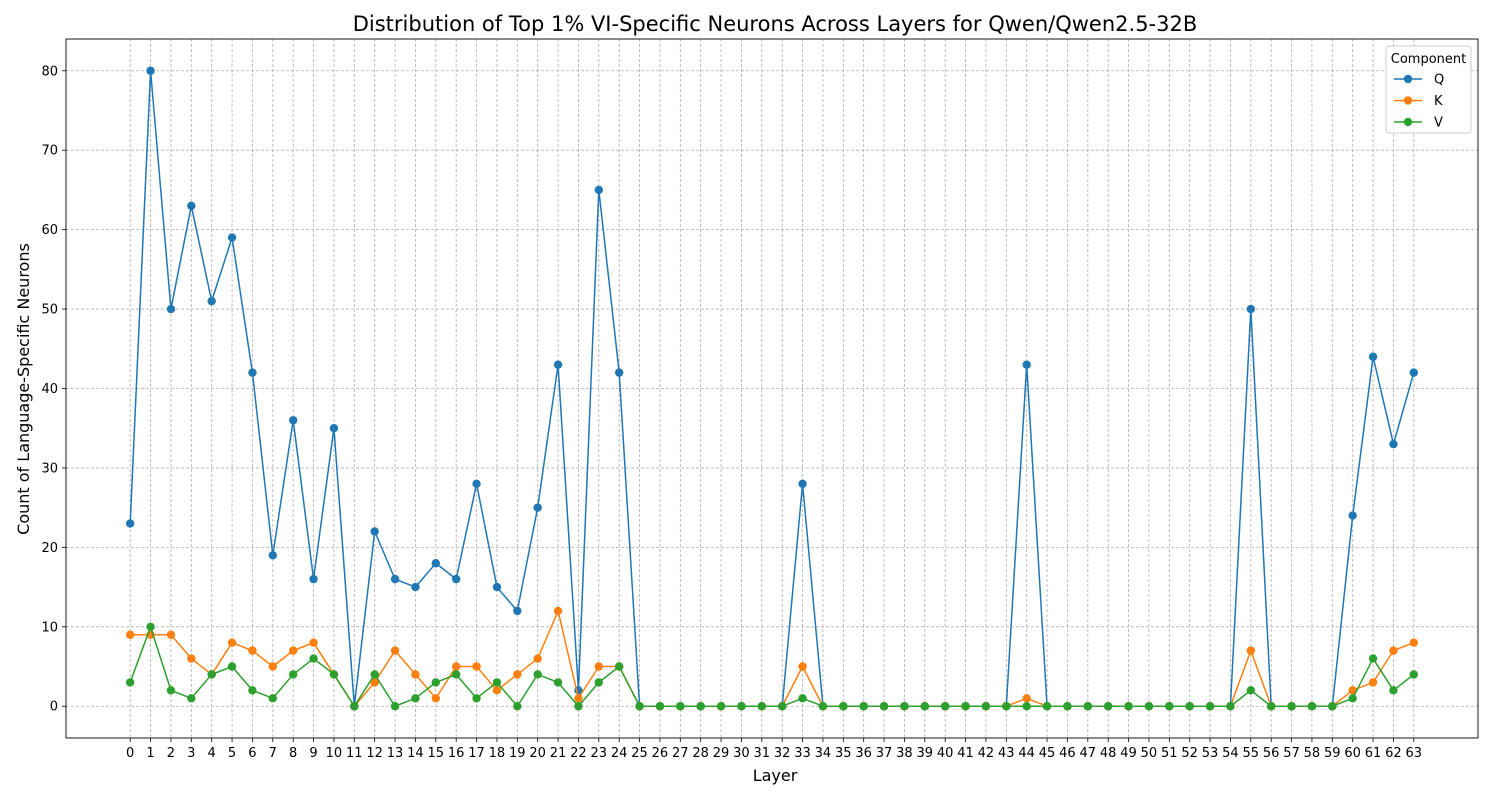 This screenshot has width=1500, height=800. What do you see at coordinates (1373, 753) in the screenshot?
I see `x-tick-label: 61` at bounding box center [1373, 753].